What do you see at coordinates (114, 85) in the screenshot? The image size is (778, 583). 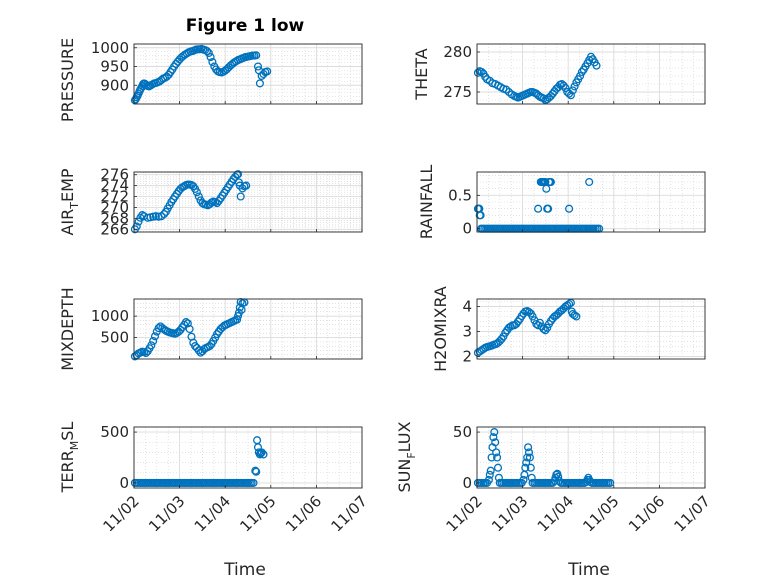 I see `y-tick-label: 900` at bounding box center [114, 85].